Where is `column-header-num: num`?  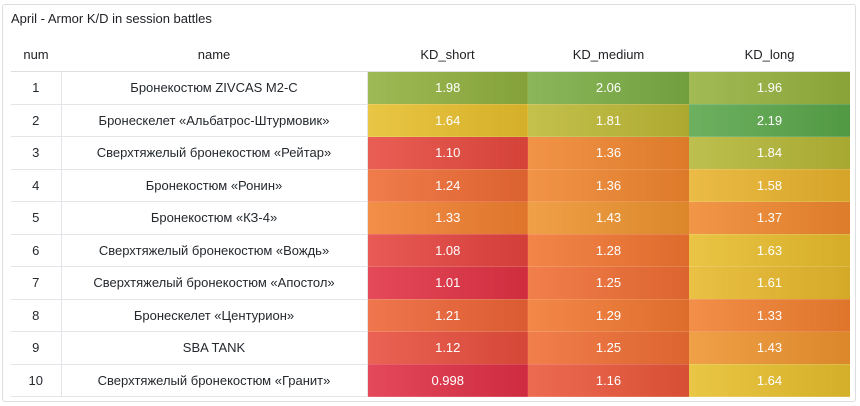
column-header-num: num is located at coordinates (36, 54).